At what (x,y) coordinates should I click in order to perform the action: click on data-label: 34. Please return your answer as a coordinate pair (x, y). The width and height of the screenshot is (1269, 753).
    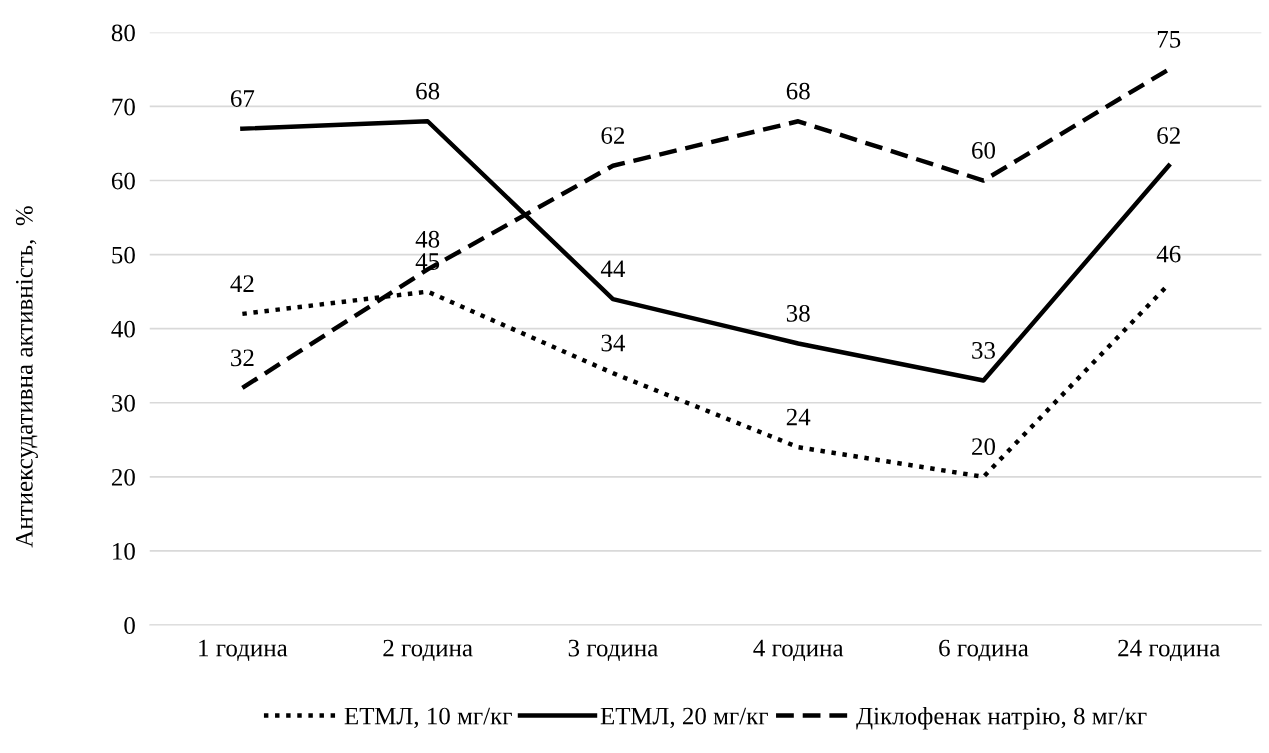
    Looking at the image, I should click on (613, 343).